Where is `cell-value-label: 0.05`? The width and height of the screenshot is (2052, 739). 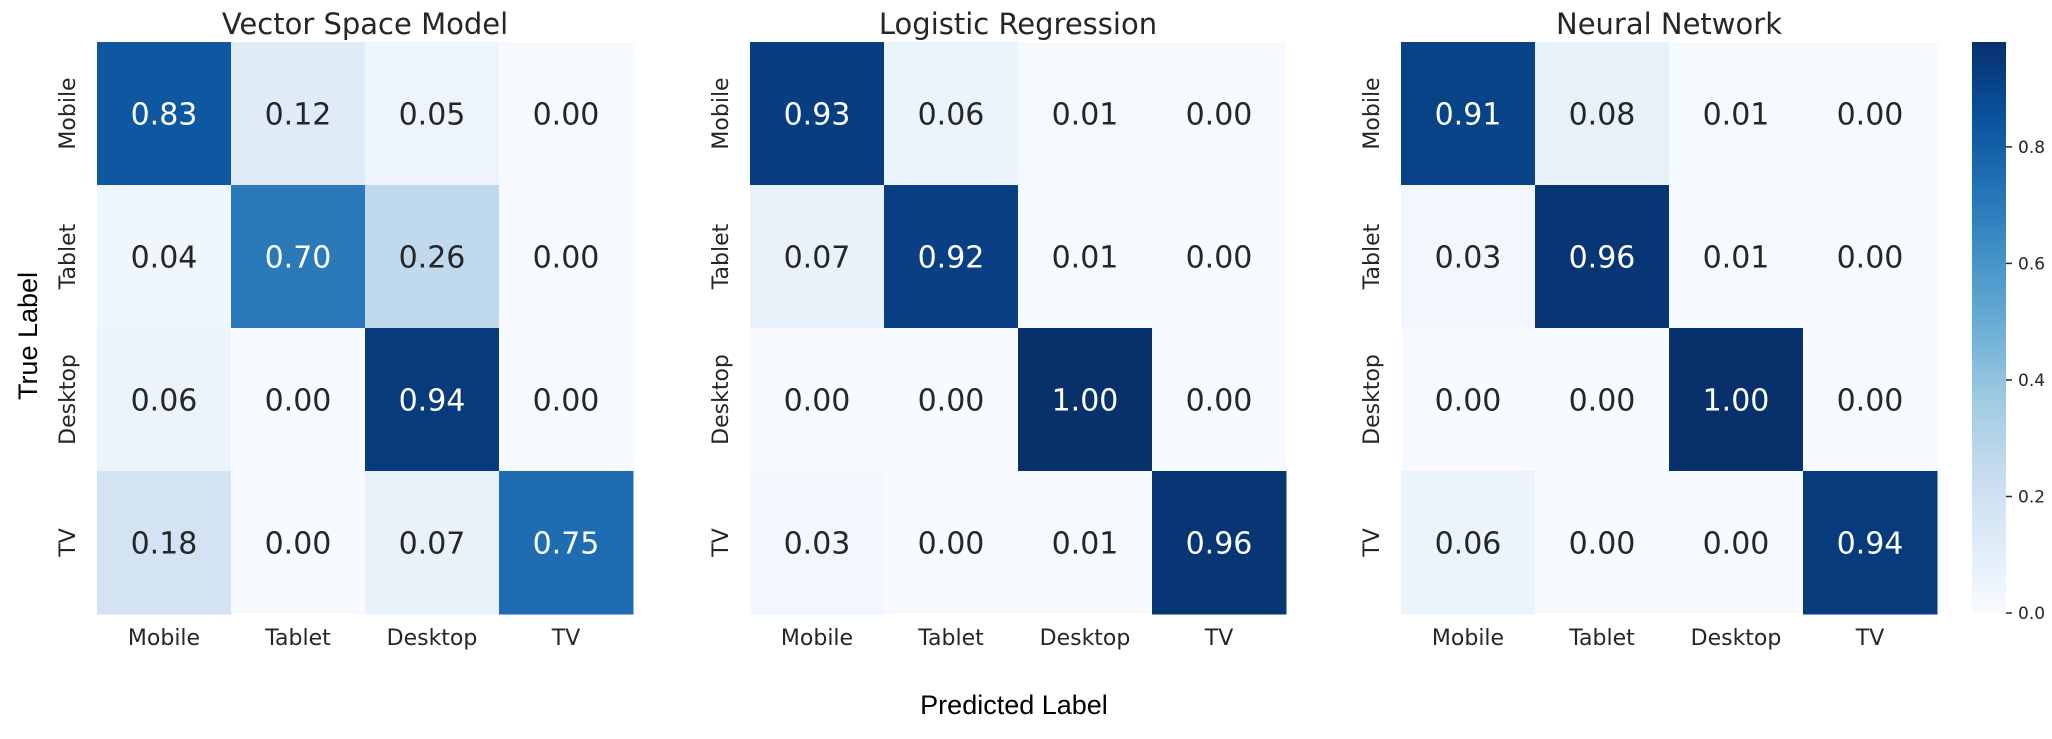
cell-value-label: 0.05 is located at coordinates (432, 115).